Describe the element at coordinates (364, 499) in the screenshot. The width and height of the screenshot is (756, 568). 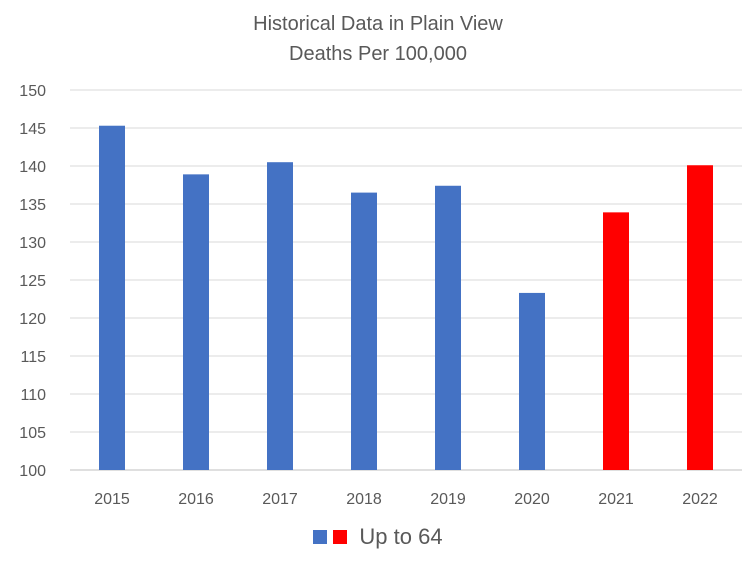
I see `x-tick-label: 2018` at that location.